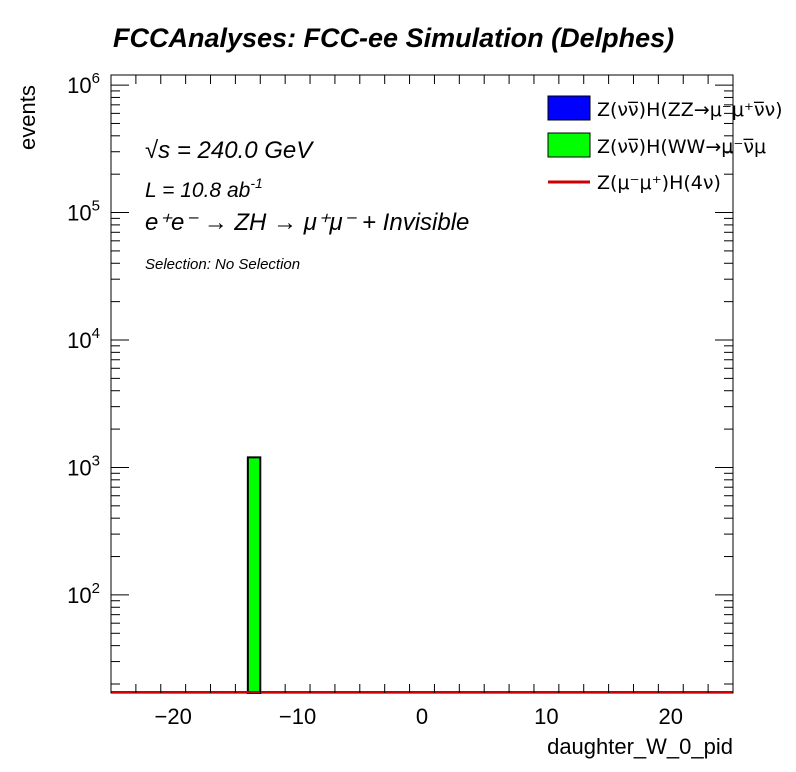  I want to click on luminosity-main: L = 10.8 ab, so click(198, 190).